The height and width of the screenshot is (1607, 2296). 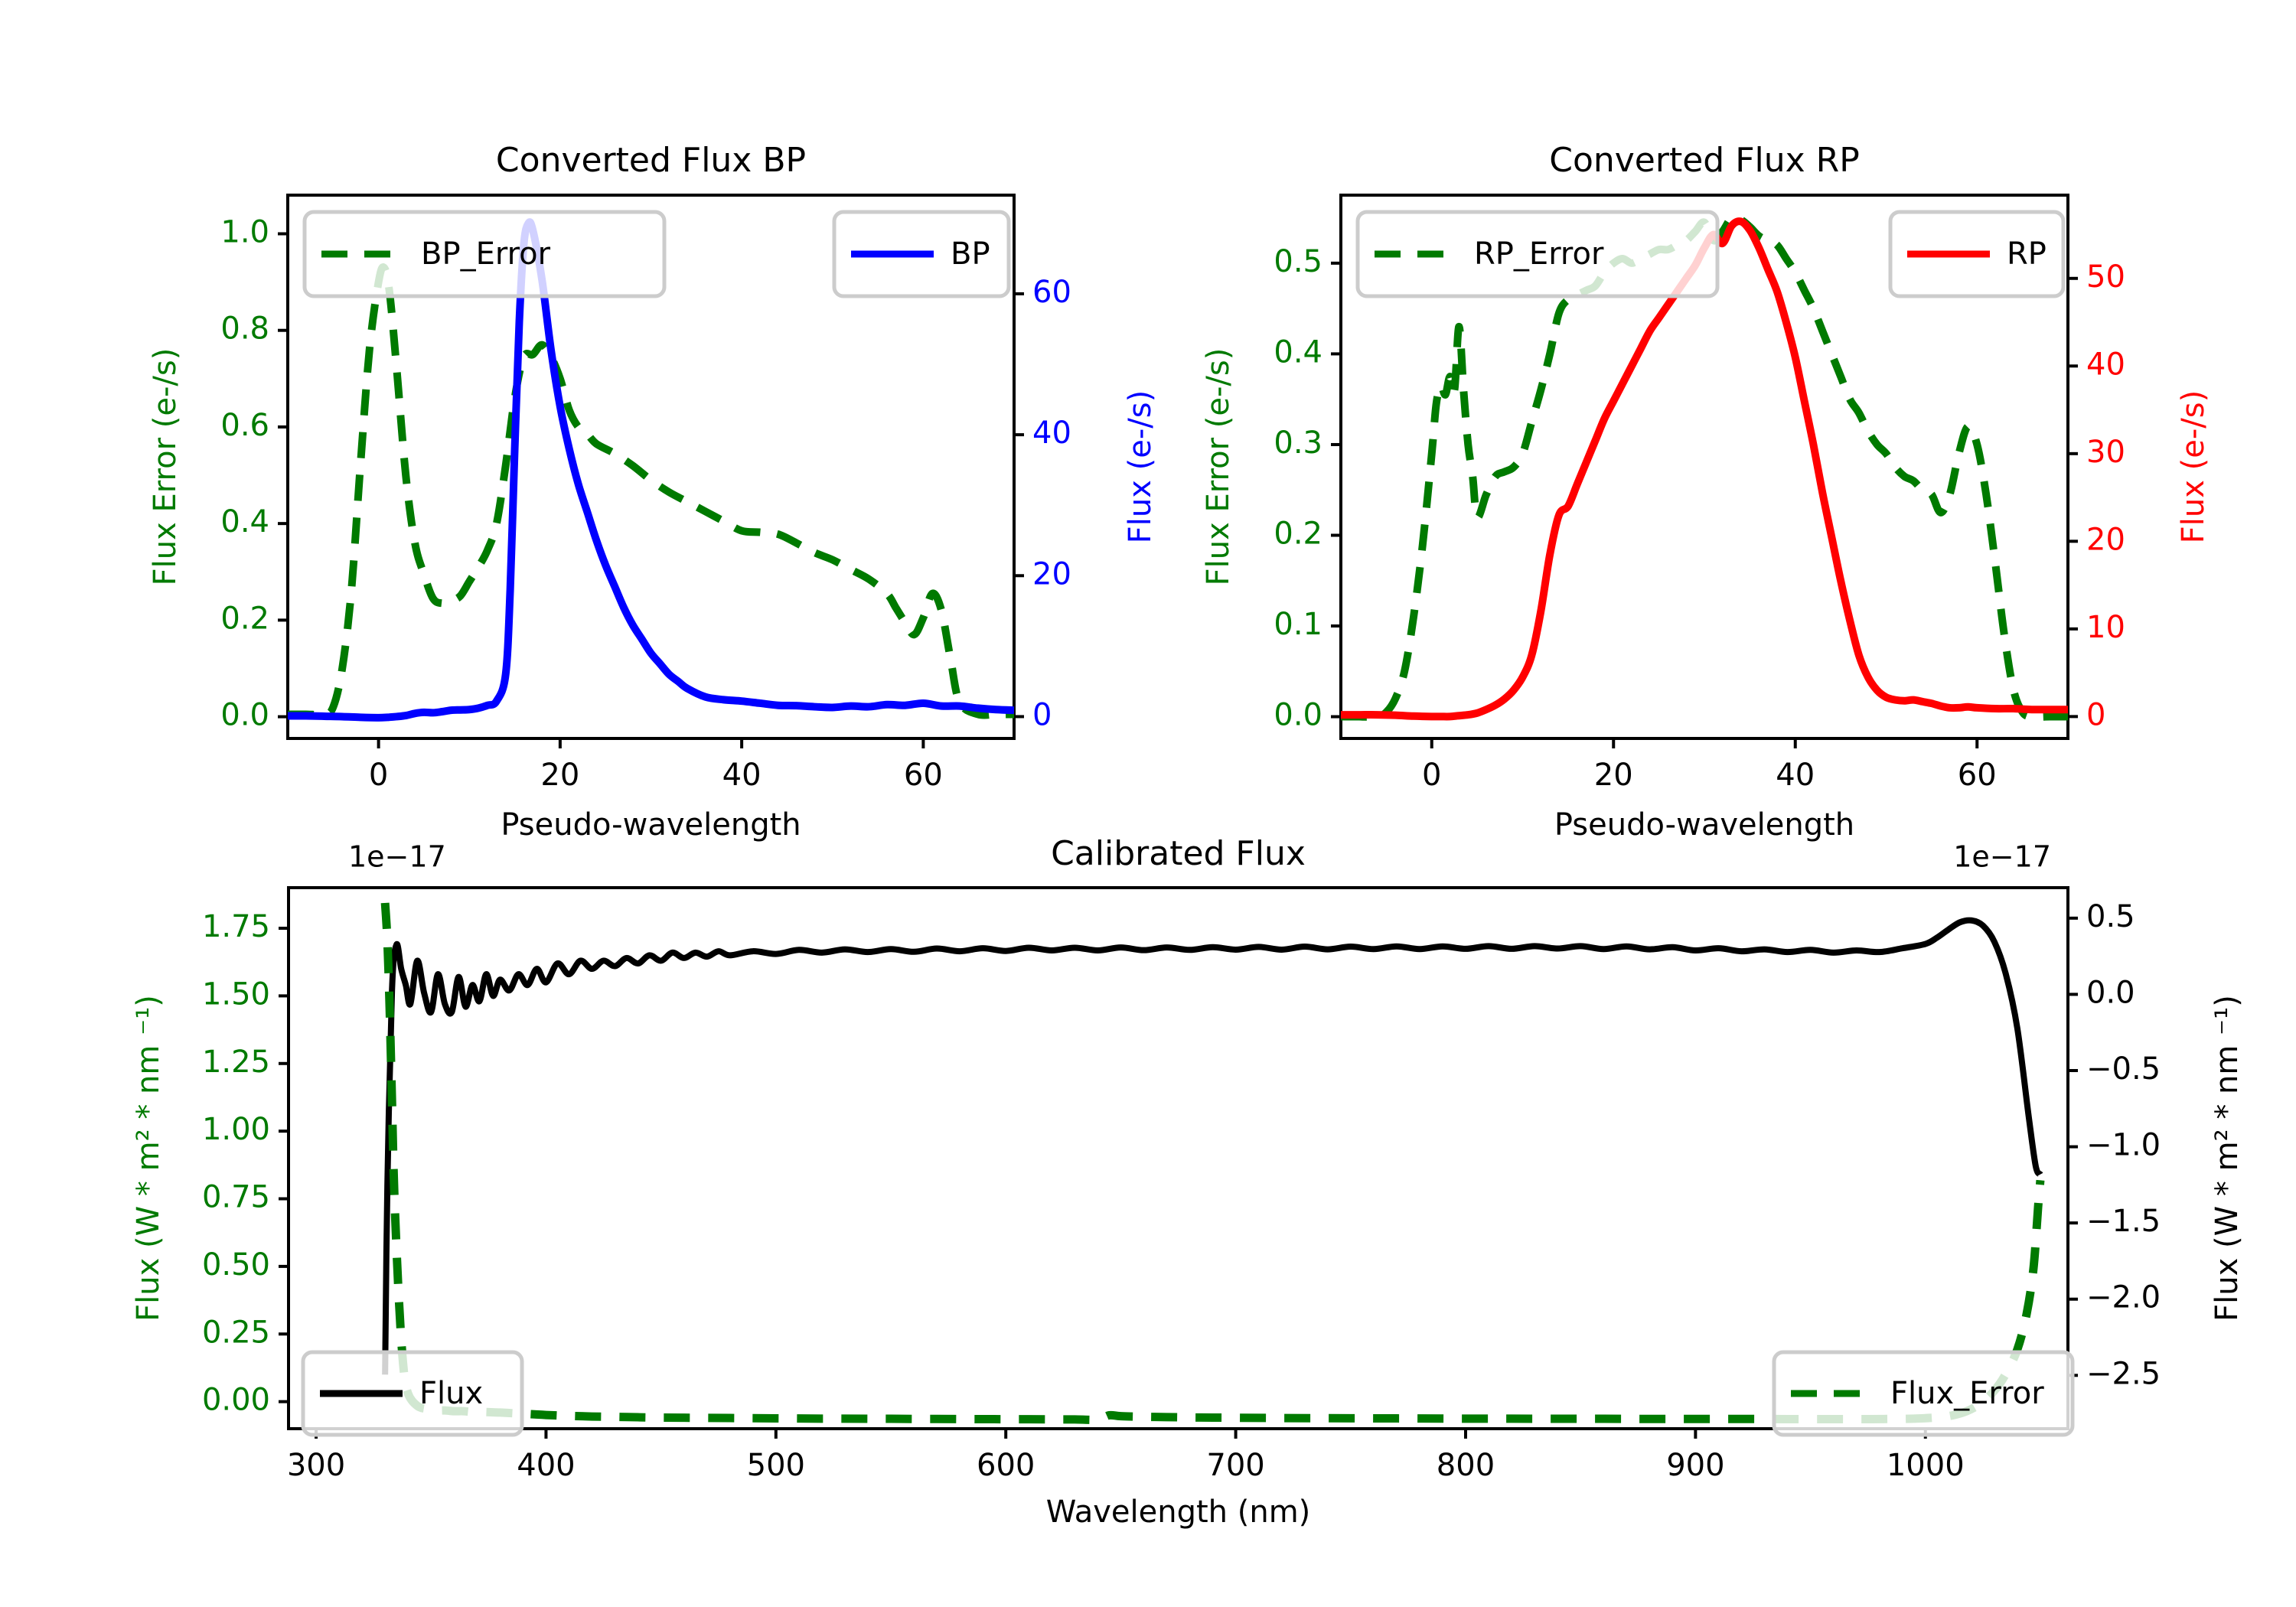 I want to click on y-tick-label-left: 0.75, so click(x=236, y=1197).